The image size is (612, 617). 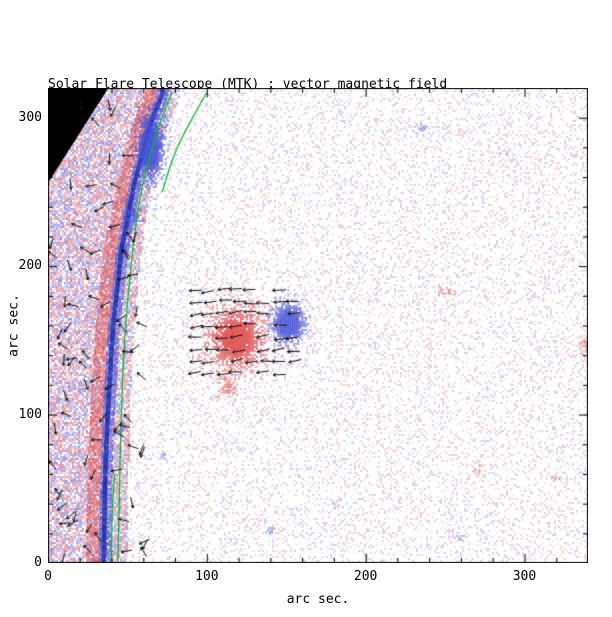 I want to click on x-tick-label: 100, so click(x=207, y=576).